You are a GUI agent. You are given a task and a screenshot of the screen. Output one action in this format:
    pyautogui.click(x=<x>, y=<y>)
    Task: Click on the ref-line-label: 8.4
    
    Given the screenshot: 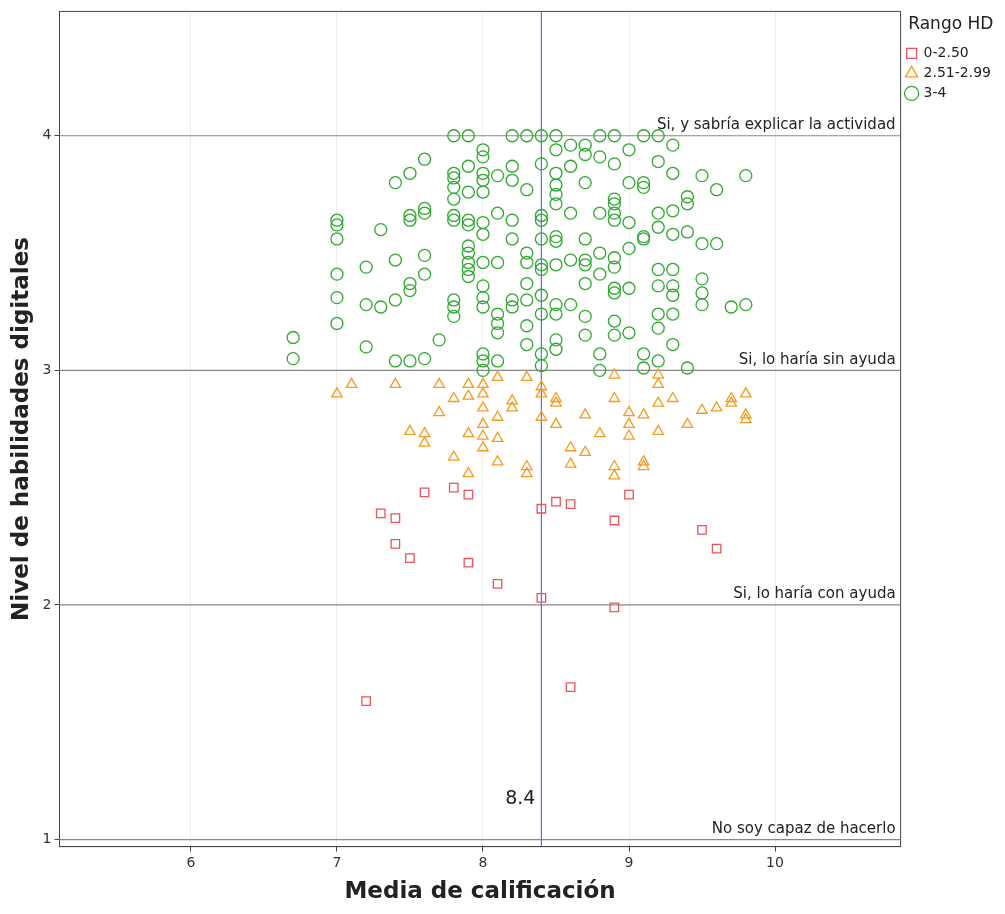 What is the action you would take?
    pyautogui.click(x=520, y=797)
    